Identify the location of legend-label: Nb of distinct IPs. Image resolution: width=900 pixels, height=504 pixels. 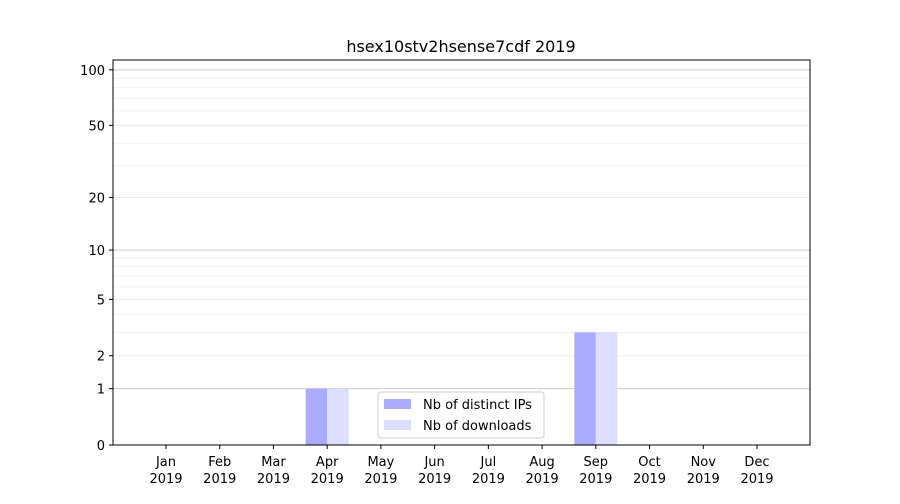
(477, 405).